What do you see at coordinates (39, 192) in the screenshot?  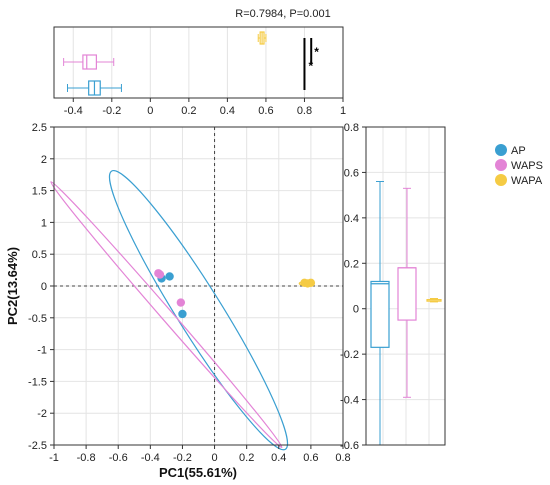 I see `y-tick-label: 1.5` at bounding box center [39, 192].